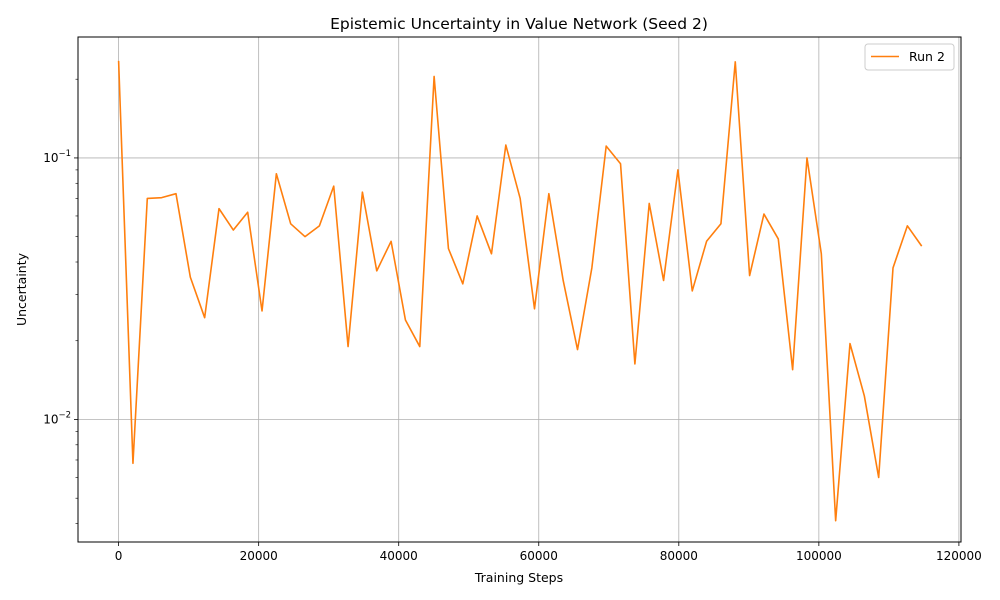 This screenshot has width=1000, height=600. Describe the element at coordinates (57, 157) in the screenshot. I see `y-tick-label: 10⁻¹` at that location.